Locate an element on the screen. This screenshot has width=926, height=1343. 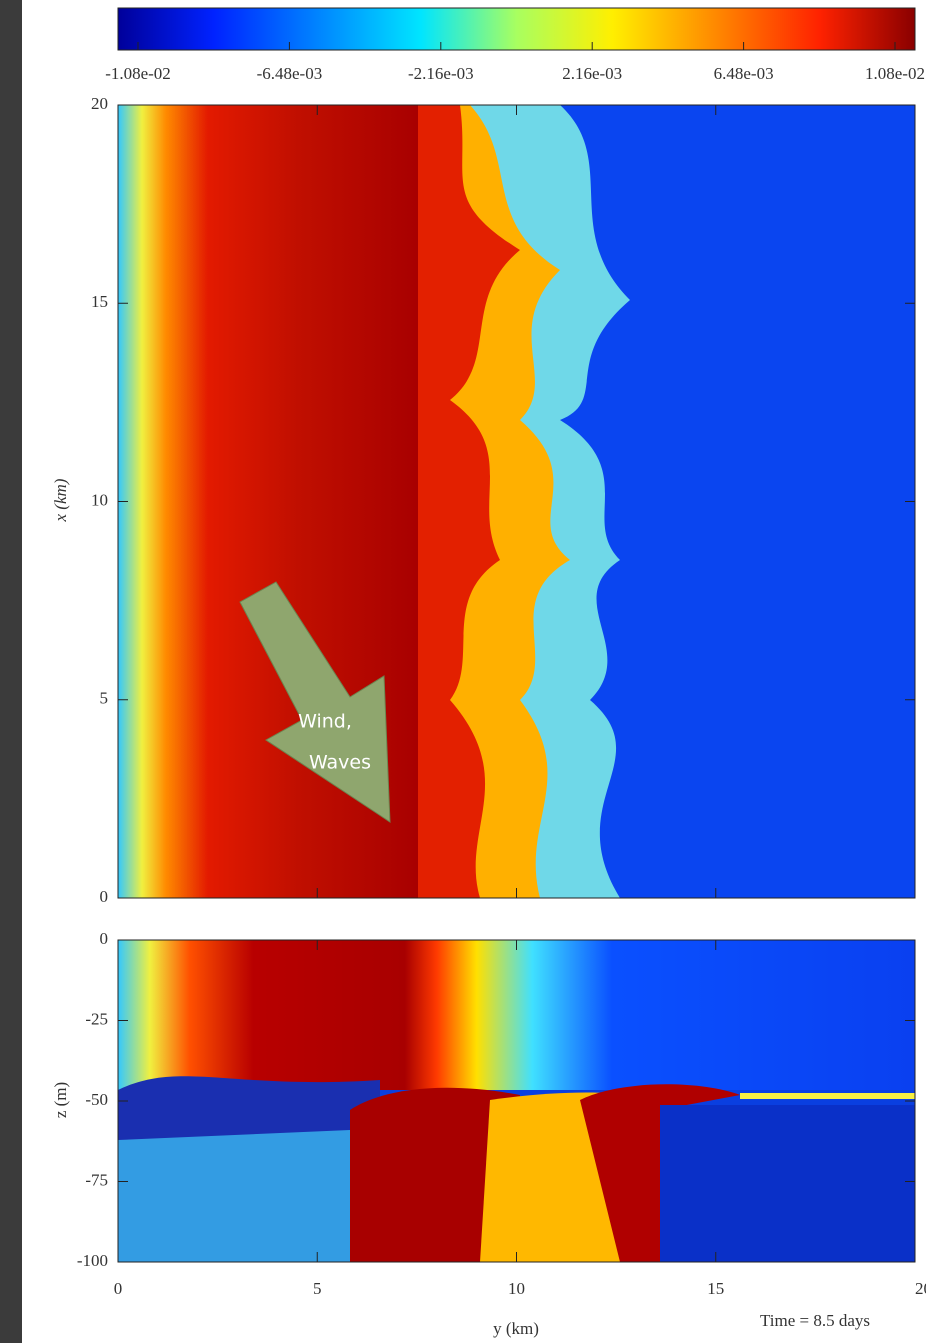
x-tick-label: 20 is located at coordinates (920, 1288).